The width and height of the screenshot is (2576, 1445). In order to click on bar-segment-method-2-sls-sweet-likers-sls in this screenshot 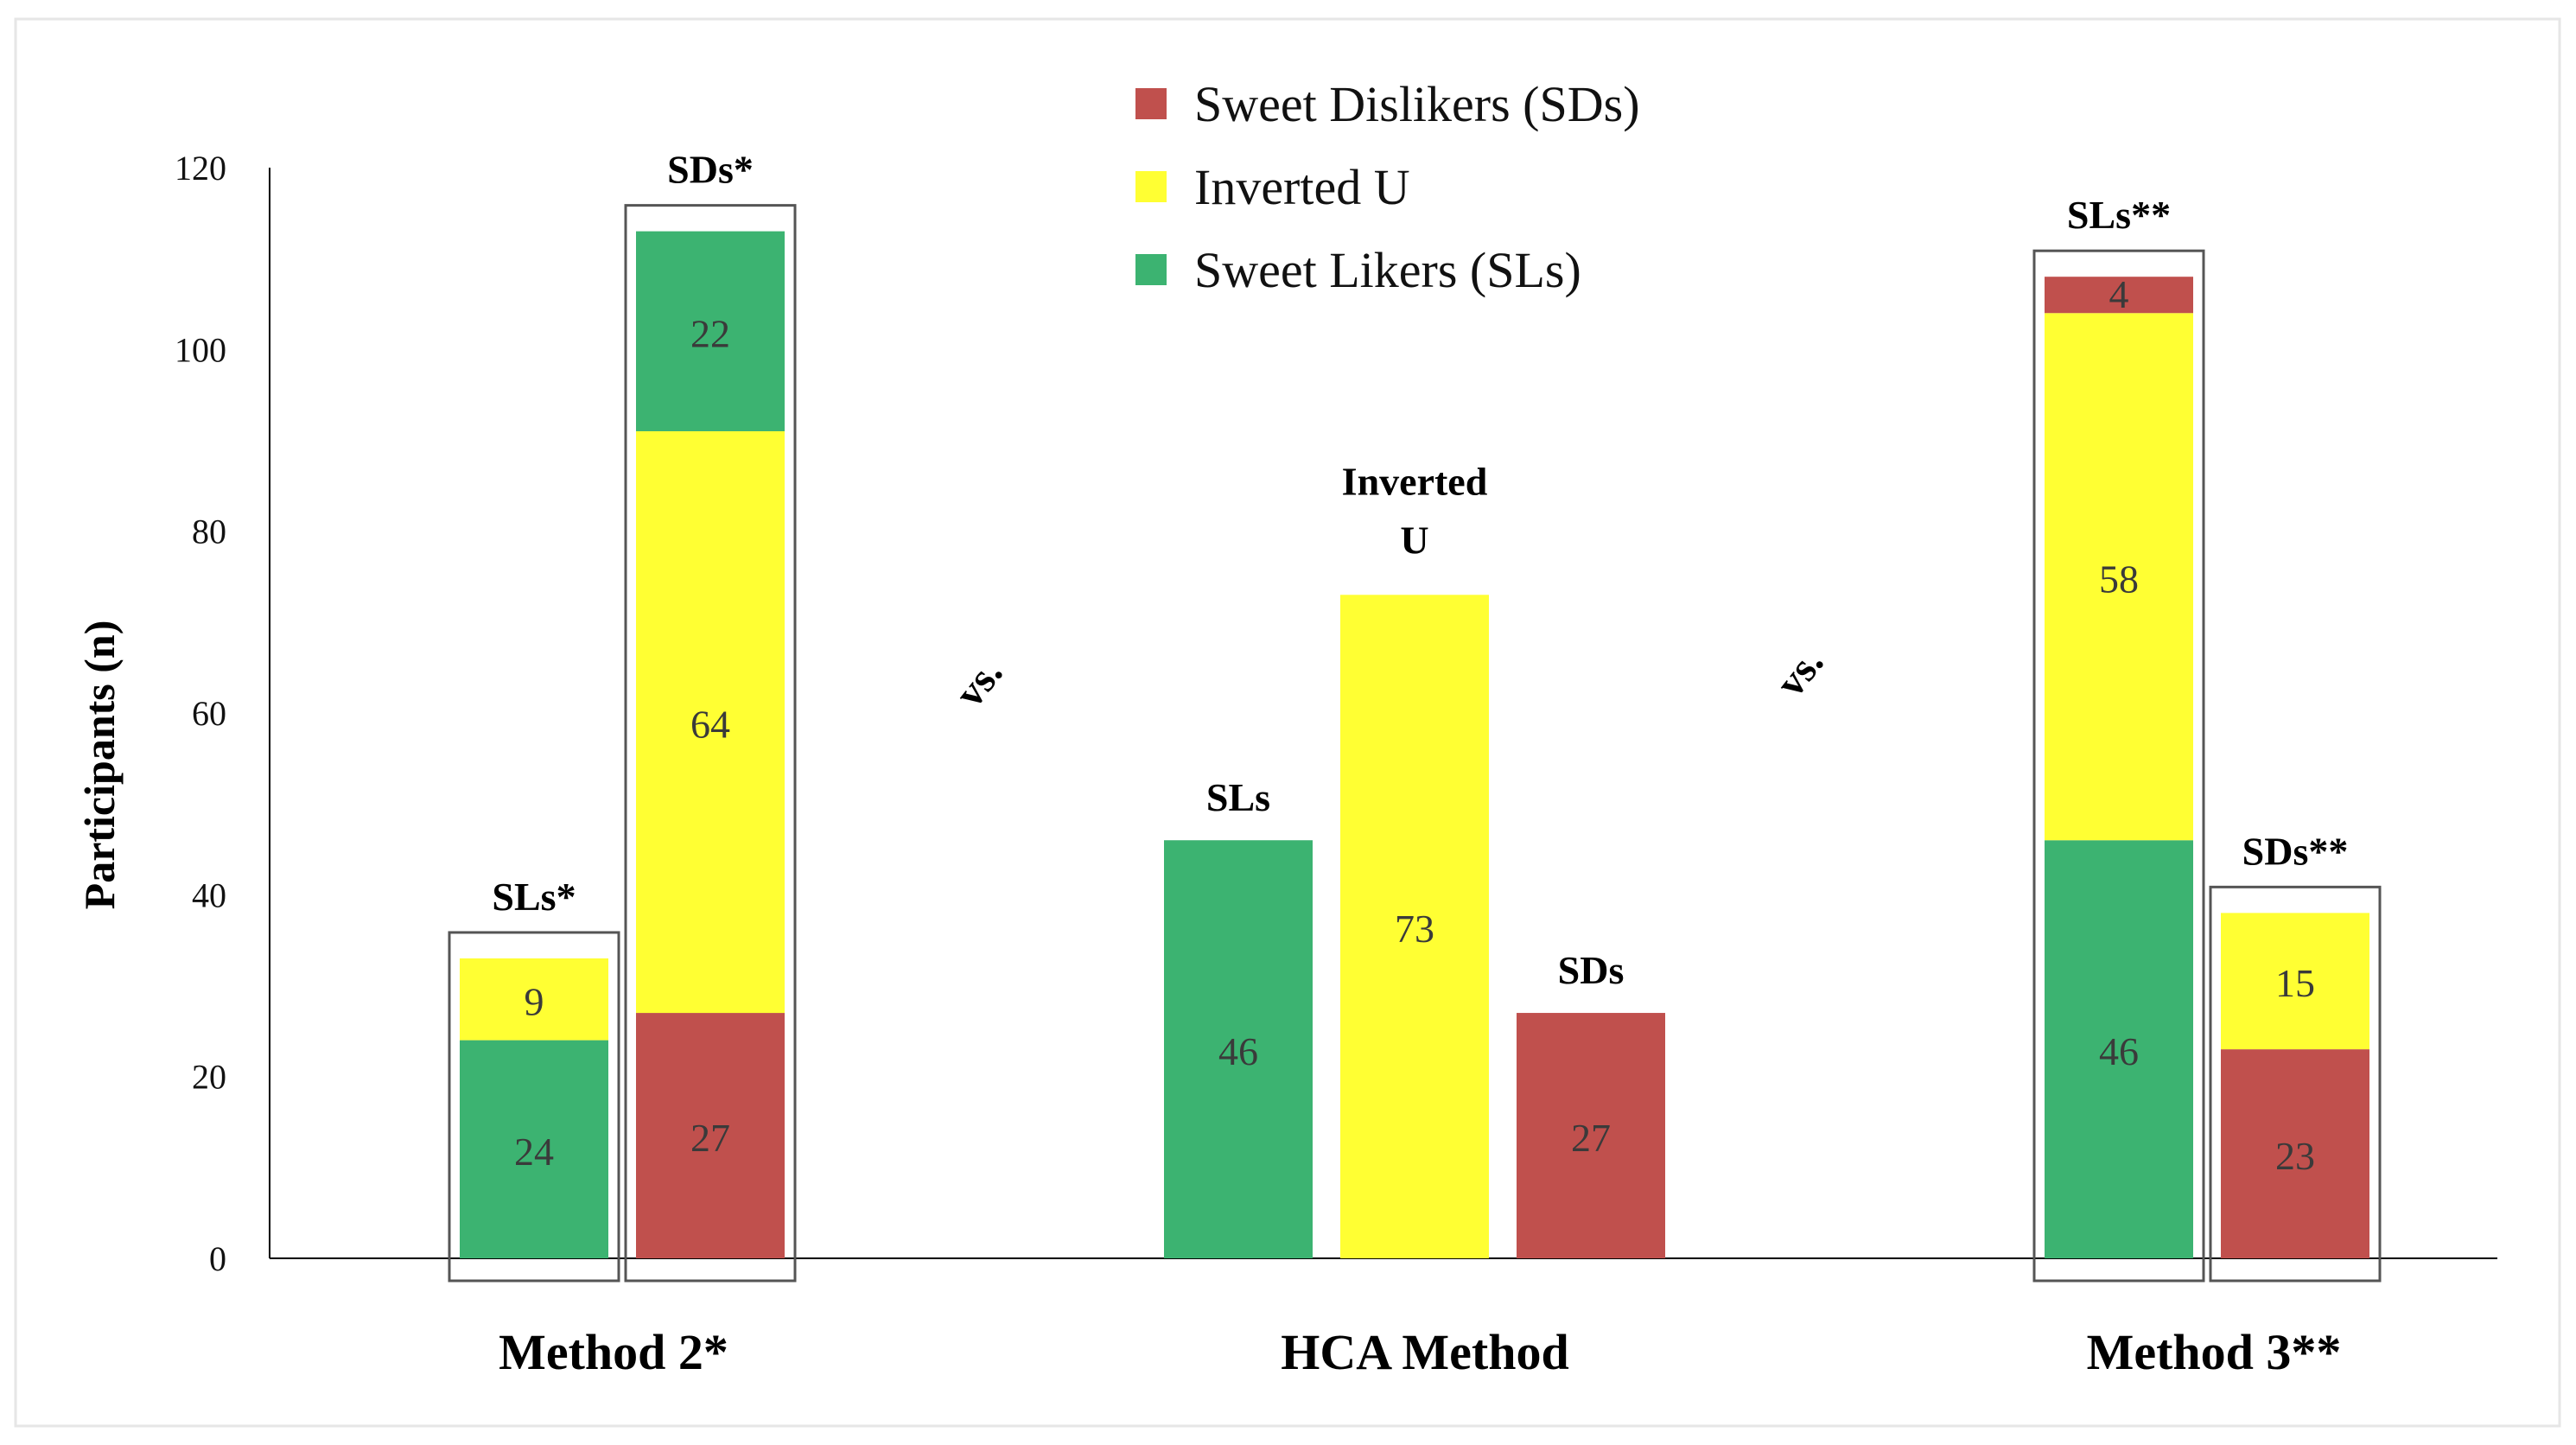, I will do `click(534, 1149)`.